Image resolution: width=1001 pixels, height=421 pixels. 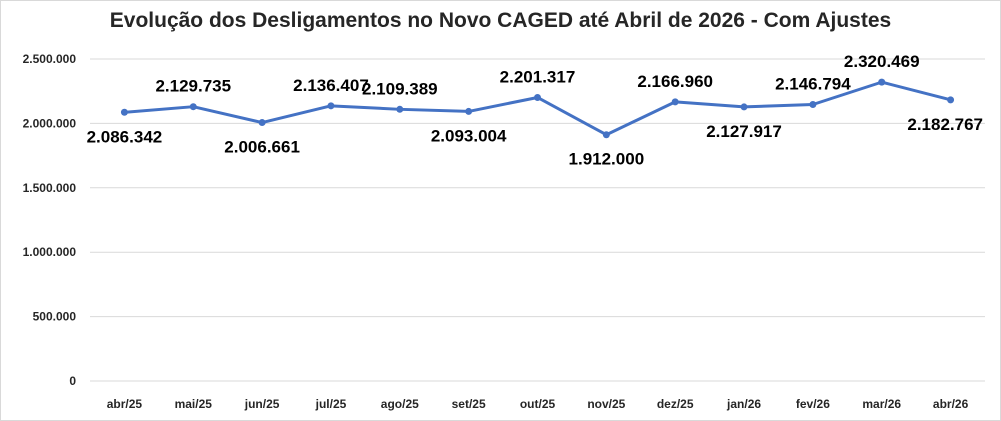 What do you see at coordinates (400, 404) in the screenshot?
I see `x-tick-label: ago/25` at bounding box center [400, 404].